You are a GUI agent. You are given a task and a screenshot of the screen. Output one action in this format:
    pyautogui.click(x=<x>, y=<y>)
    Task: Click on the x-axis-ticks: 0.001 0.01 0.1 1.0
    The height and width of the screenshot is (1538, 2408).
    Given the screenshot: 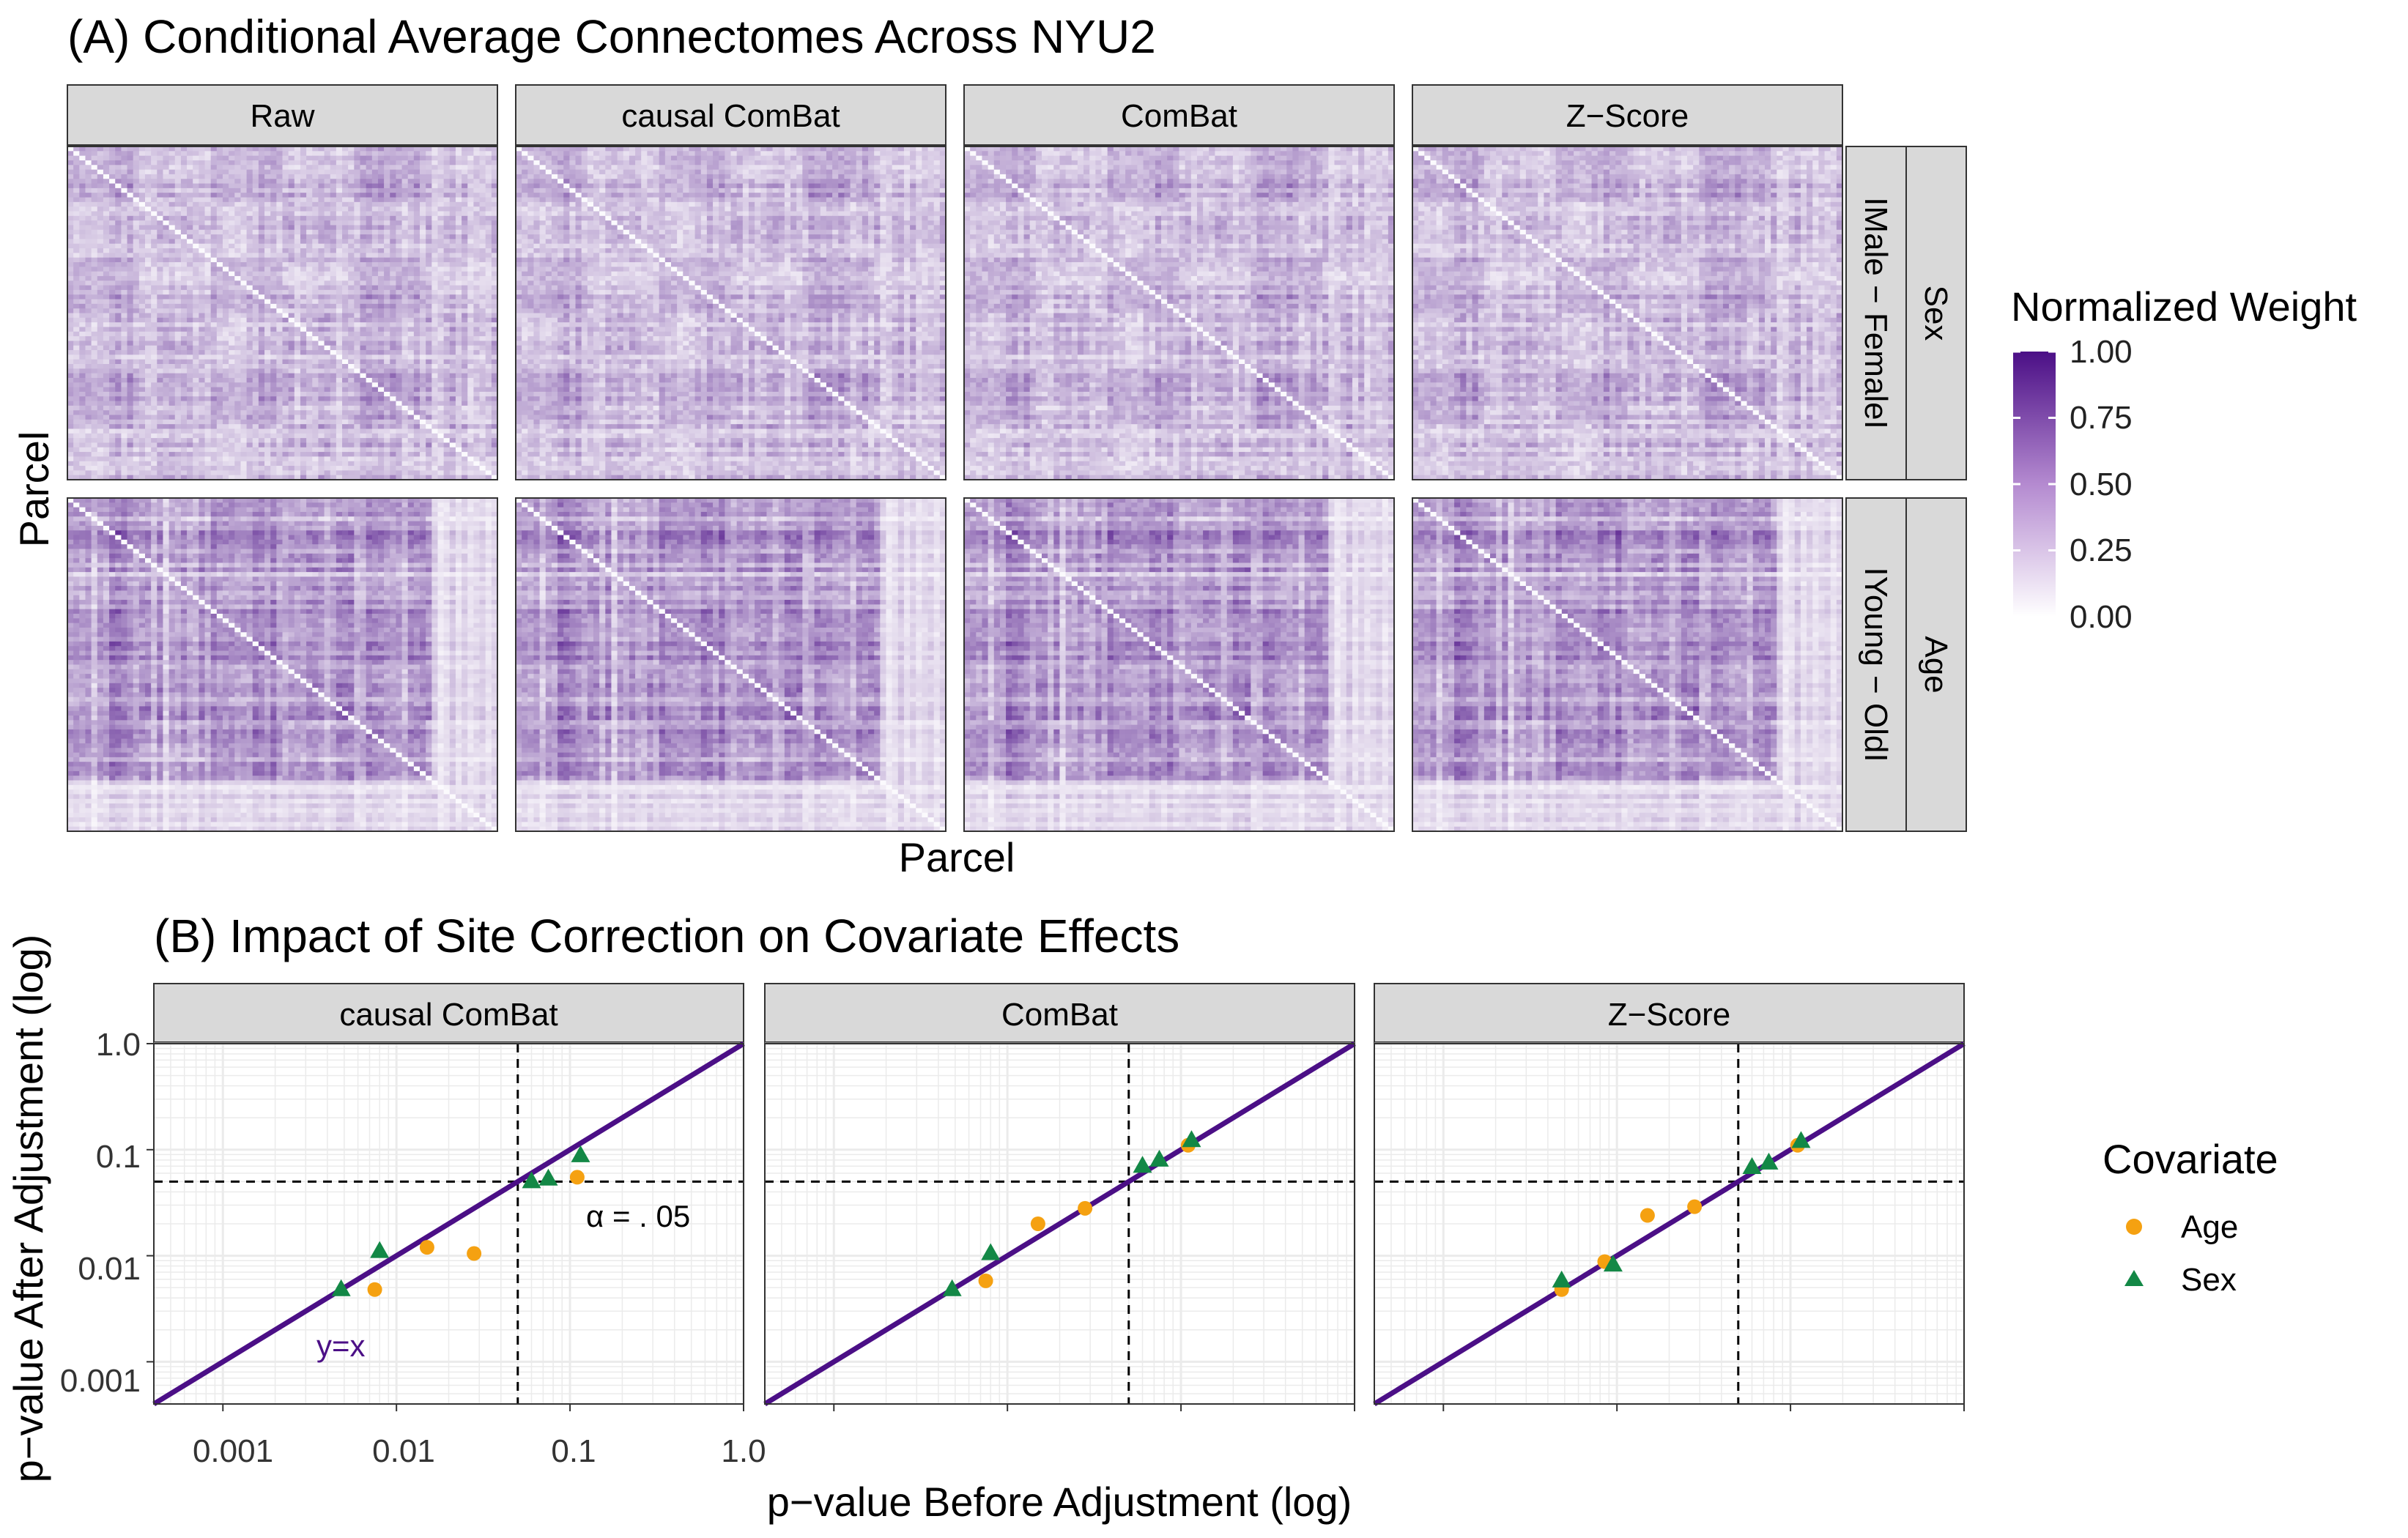 What is the action you would take?
    pyautogui.click(x=480, y=1451)
    